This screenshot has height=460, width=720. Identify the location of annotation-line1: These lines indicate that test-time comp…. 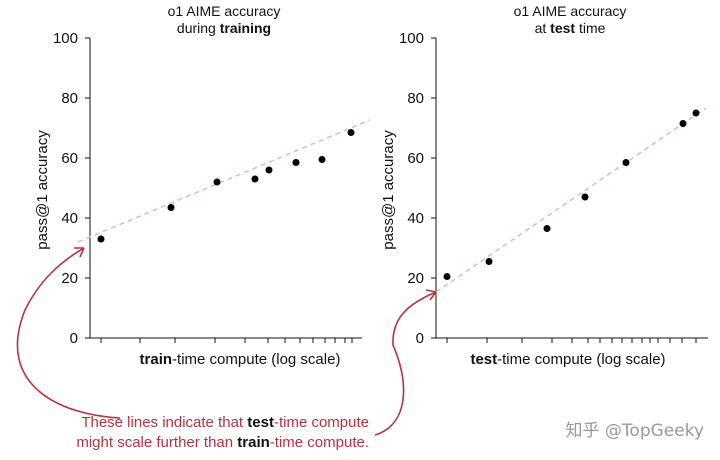
(225, 422).